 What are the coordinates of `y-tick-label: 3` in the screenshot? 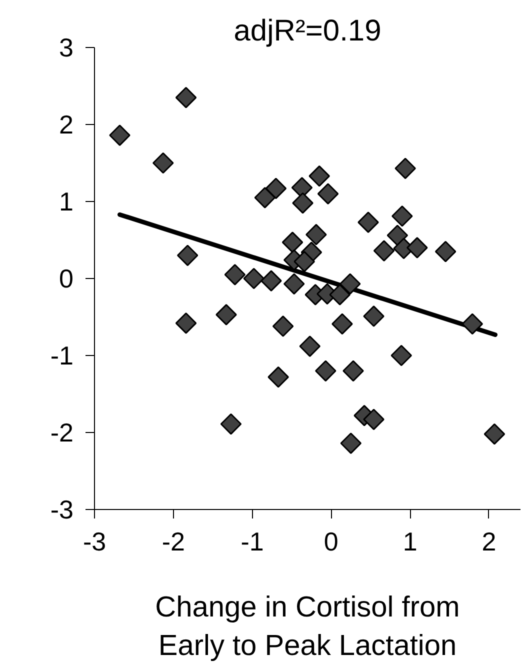 It's located at (66, 47).